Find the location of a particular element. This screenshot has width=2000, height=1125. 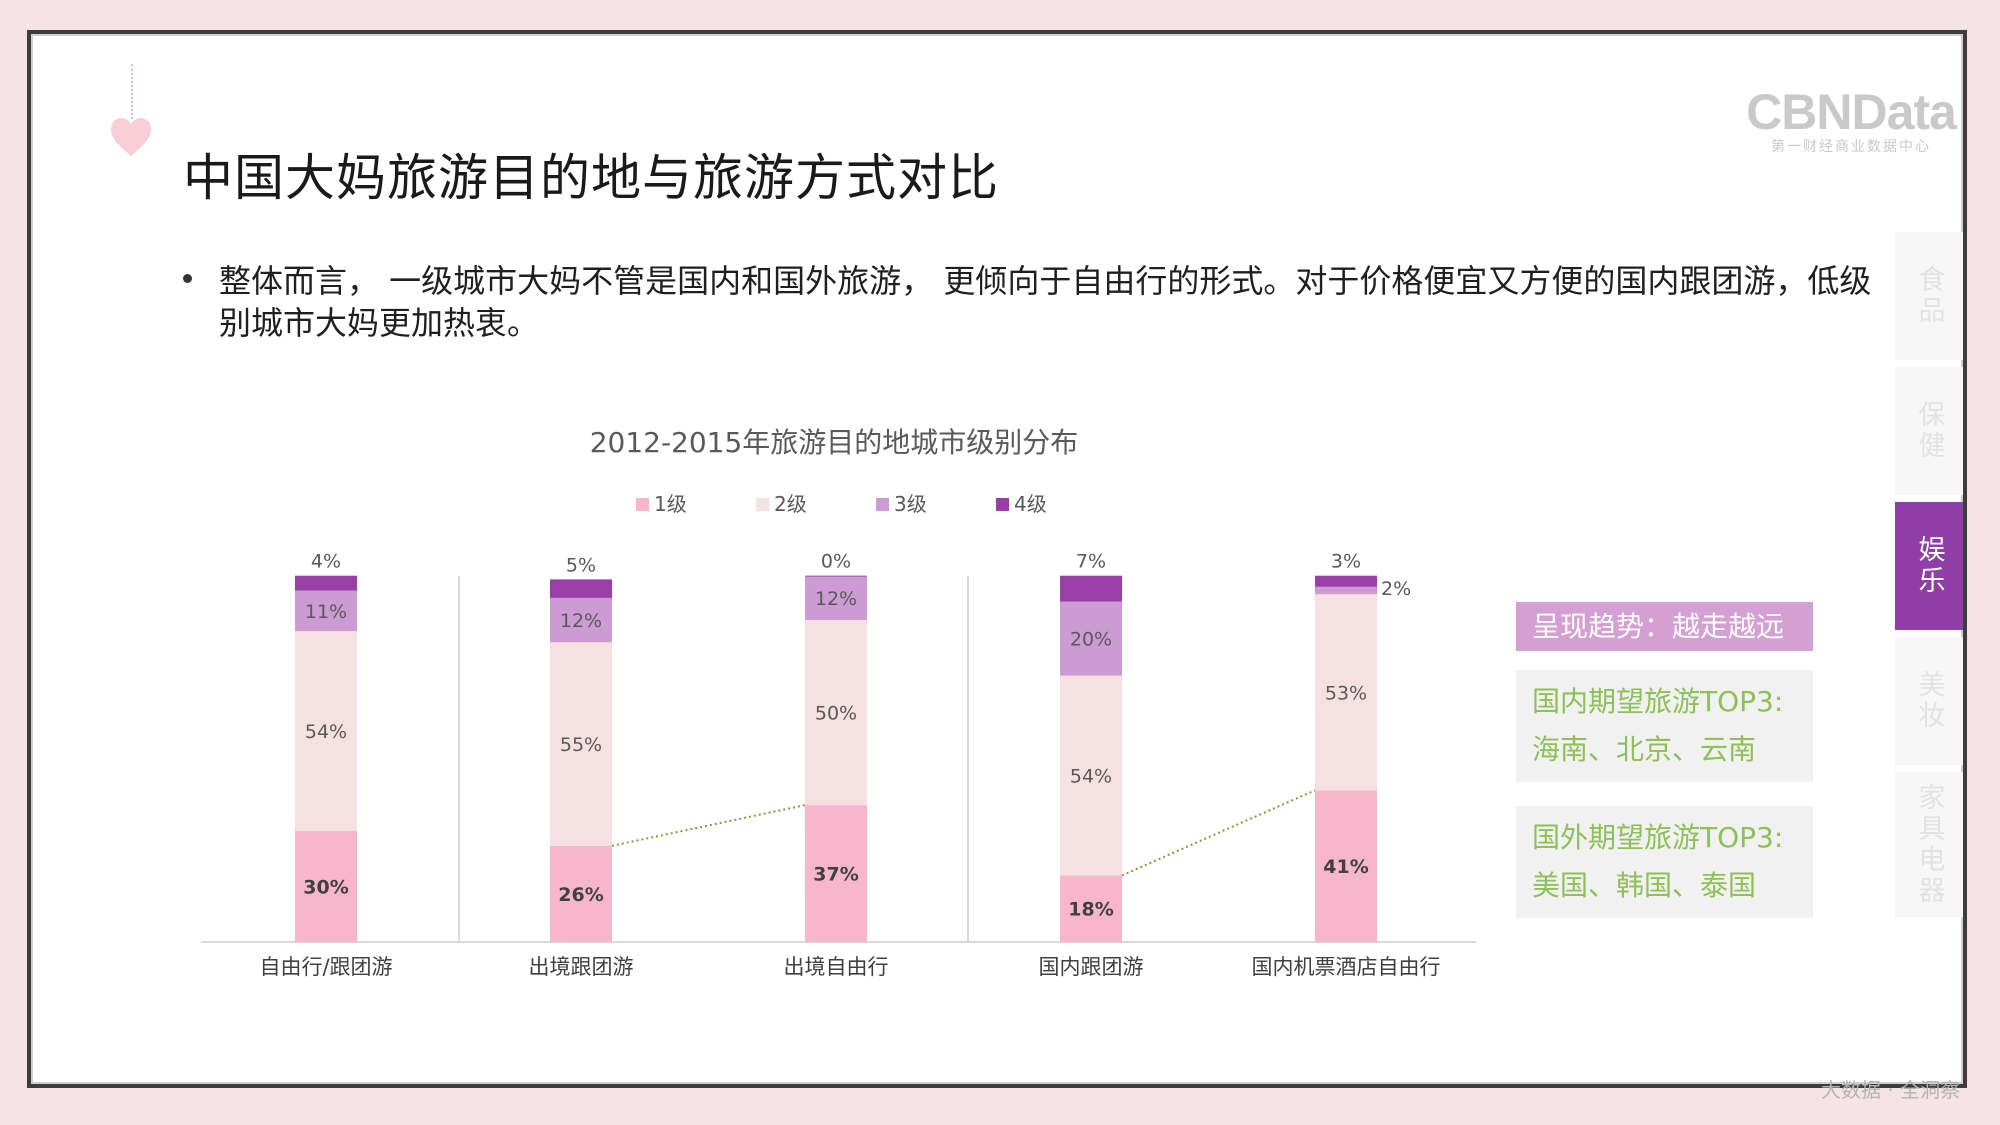

domestic-top3-box: 国内期望旅游TOP3: 海南、北京、云南 is located at coordinates (1664, 726).